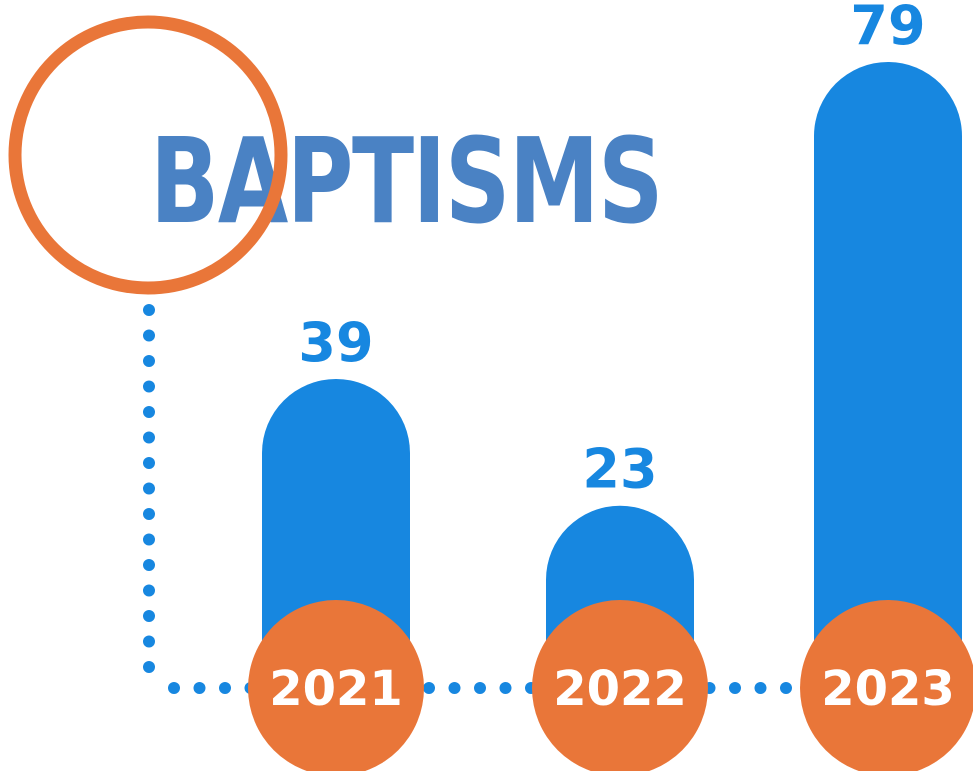 Image resolution: width=973 pixels, height=771 pixels. What do you see at coordinates (335, 342) in the screenshot?
I see `value-label-2021: 39` at bounding box center [335, 342].